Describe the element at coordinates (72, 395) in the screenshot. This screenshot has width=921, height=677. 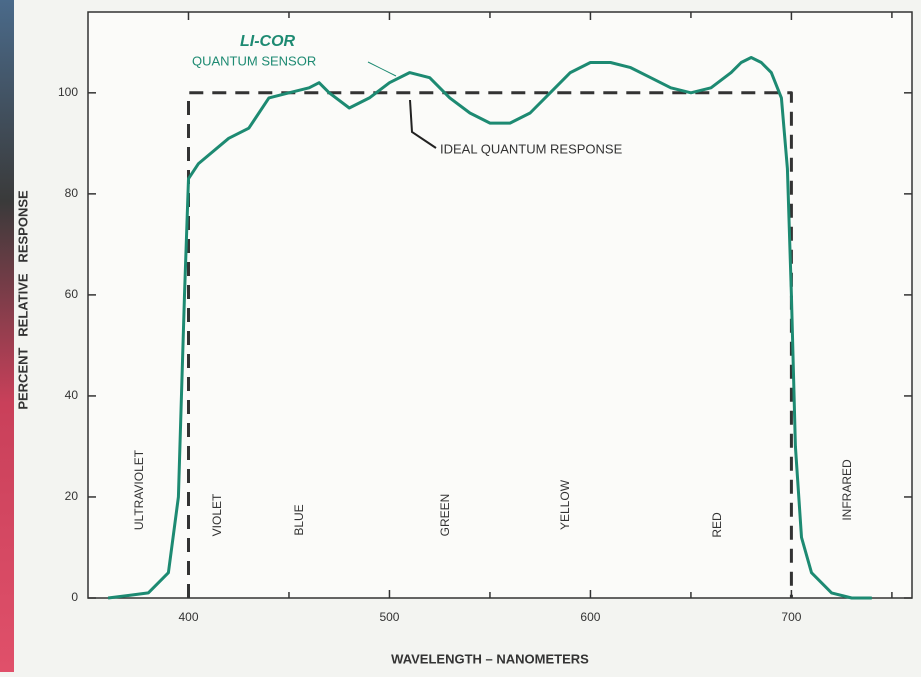
I see `y-tick-label: 40` at that location.